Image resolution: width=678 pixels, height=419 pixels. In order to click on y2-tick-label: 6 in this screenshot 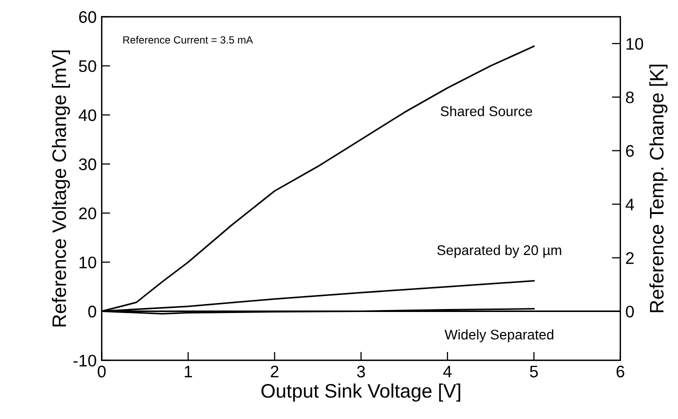, I will do `click(630, 151)`.